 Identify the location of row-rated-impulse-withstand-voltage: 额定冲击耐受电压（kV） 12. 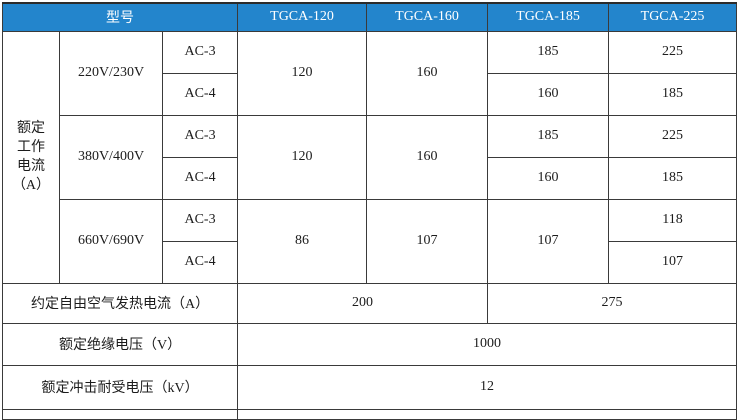
(369, 387).